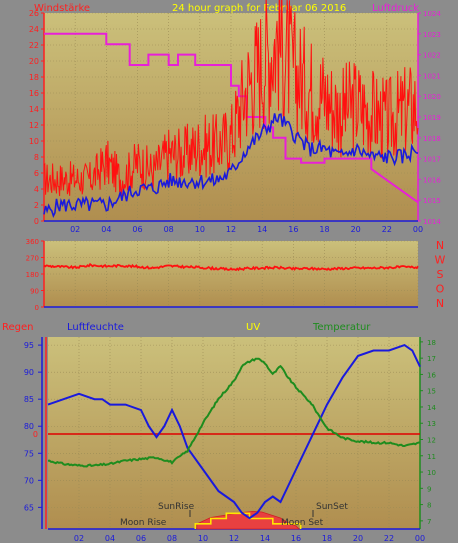 This screenshot has width=458, height=543. I want to click on wind-tick-label: 16, so click(34, 93).